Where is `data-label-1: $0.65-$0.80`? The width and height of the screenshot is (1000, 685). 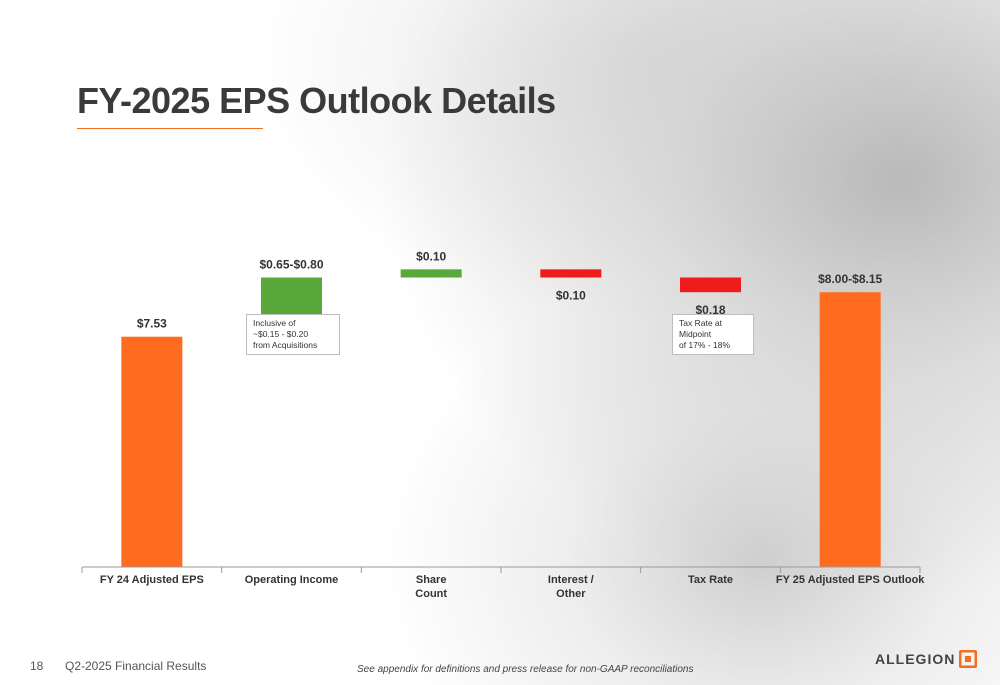 data-label-1: $0.65-$0.80 is located at coordinates (291, 265).